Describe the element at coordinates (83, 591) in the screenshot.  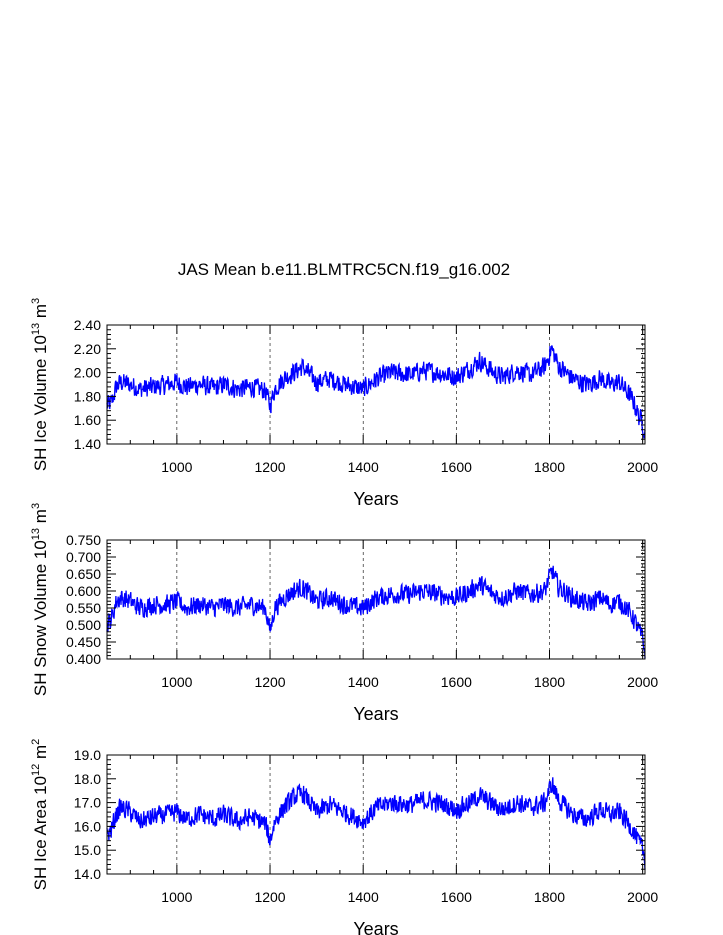
I see `y-tick-label: 0.600` at that location.